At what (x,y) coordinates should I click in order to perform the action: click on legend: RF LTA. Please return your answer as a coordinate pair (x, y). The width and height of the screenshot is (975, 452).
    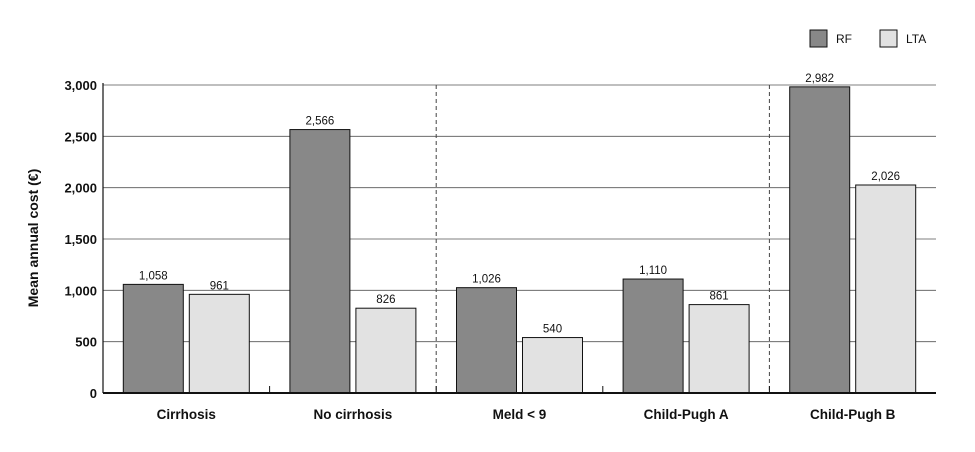
    Looking at the image, I should click on (867, 38).